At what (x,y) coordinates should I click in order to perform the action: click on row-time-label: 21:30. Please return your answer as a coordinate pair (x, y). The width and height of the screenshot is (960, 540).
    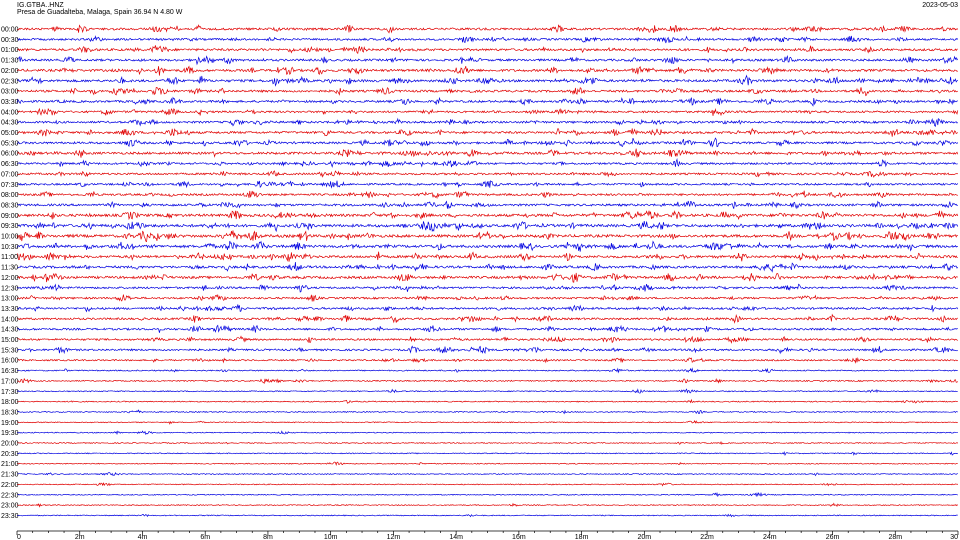
    Looking at the image, I should click on (10, 475).